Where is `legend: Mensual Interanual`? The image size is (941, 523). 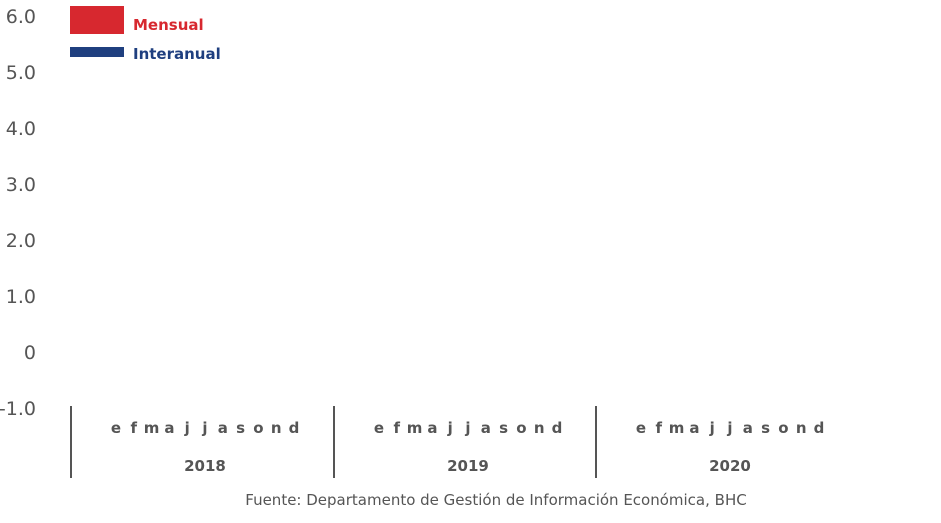
legend: Mensual Interanual is located at coordinates (145, 34).